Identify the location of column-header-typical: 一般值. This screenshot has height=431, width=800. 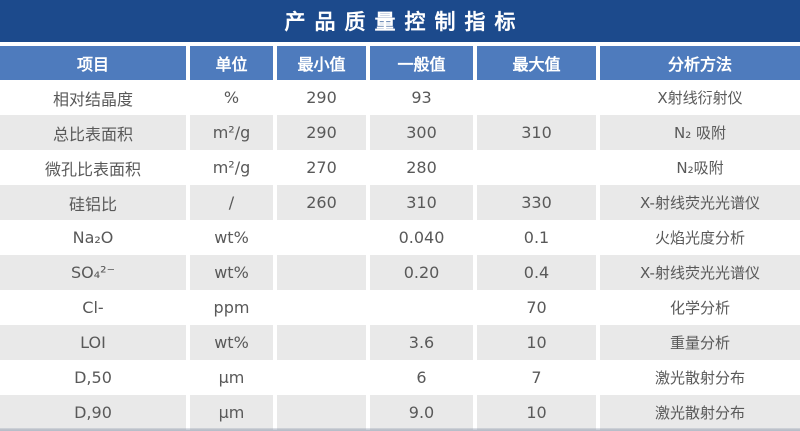
(423, 63).